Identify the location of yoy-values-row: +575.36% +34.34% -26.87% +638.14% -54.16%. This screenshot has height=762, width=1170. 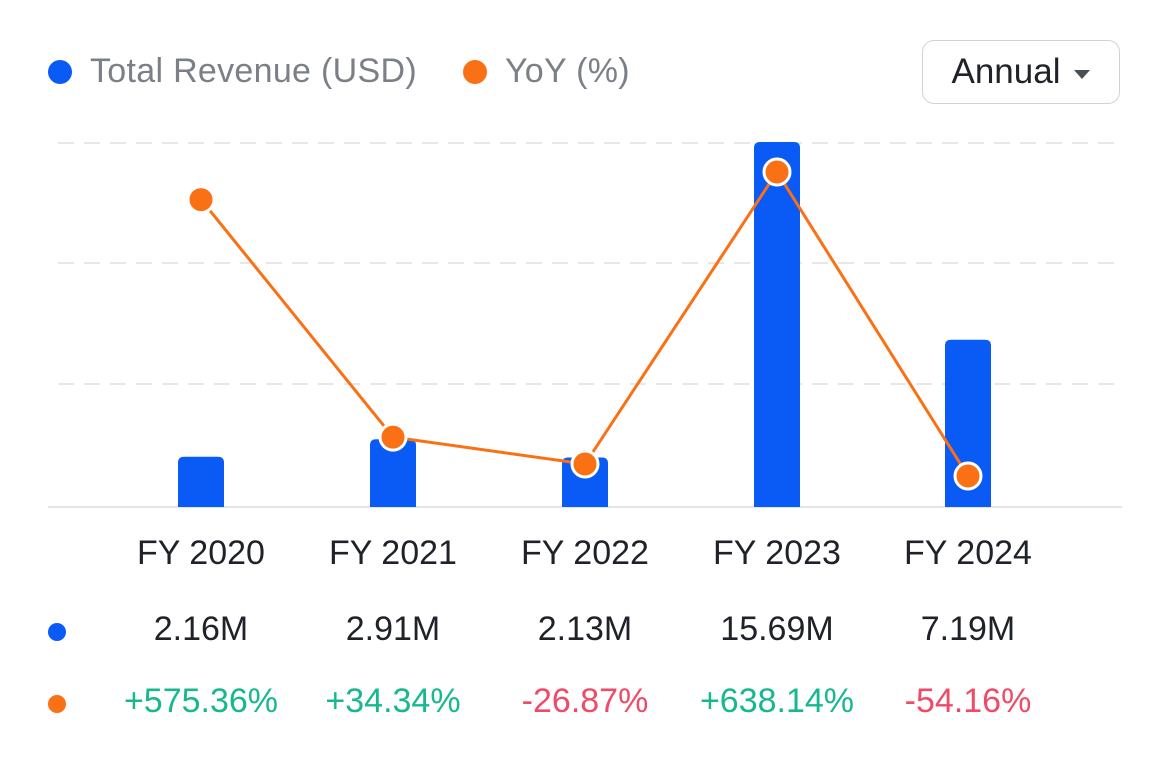
(585, 707).